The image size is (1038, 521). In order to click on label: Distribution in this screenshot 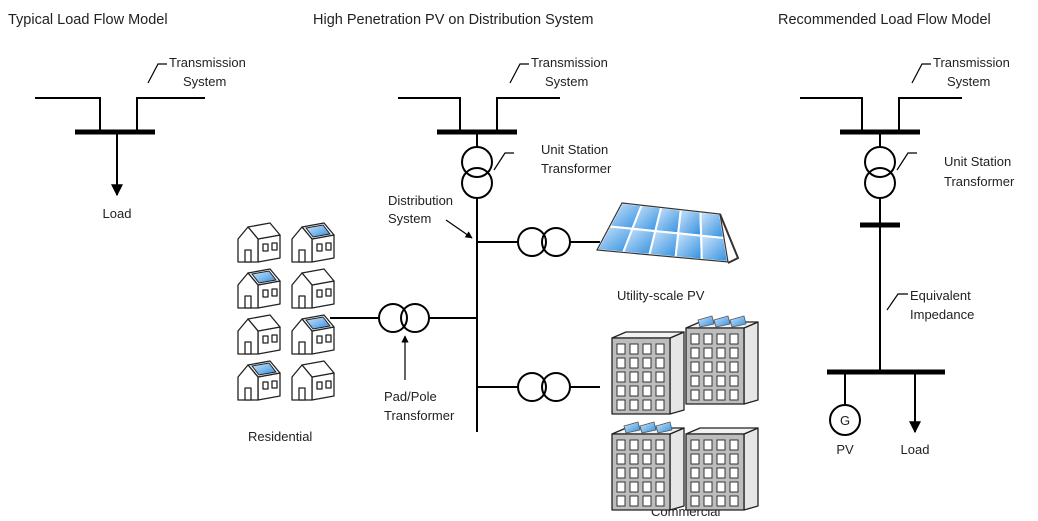, I will do `click(420, 200)`.